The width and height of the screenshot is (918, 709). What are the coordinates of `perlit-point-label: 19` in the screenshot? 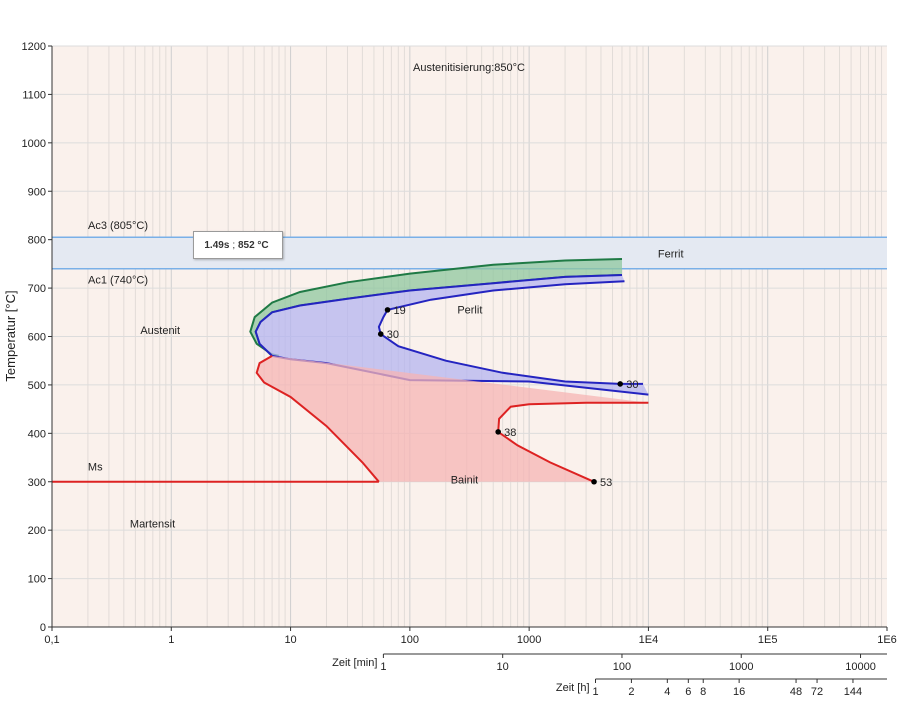 It's located at (400, 311).